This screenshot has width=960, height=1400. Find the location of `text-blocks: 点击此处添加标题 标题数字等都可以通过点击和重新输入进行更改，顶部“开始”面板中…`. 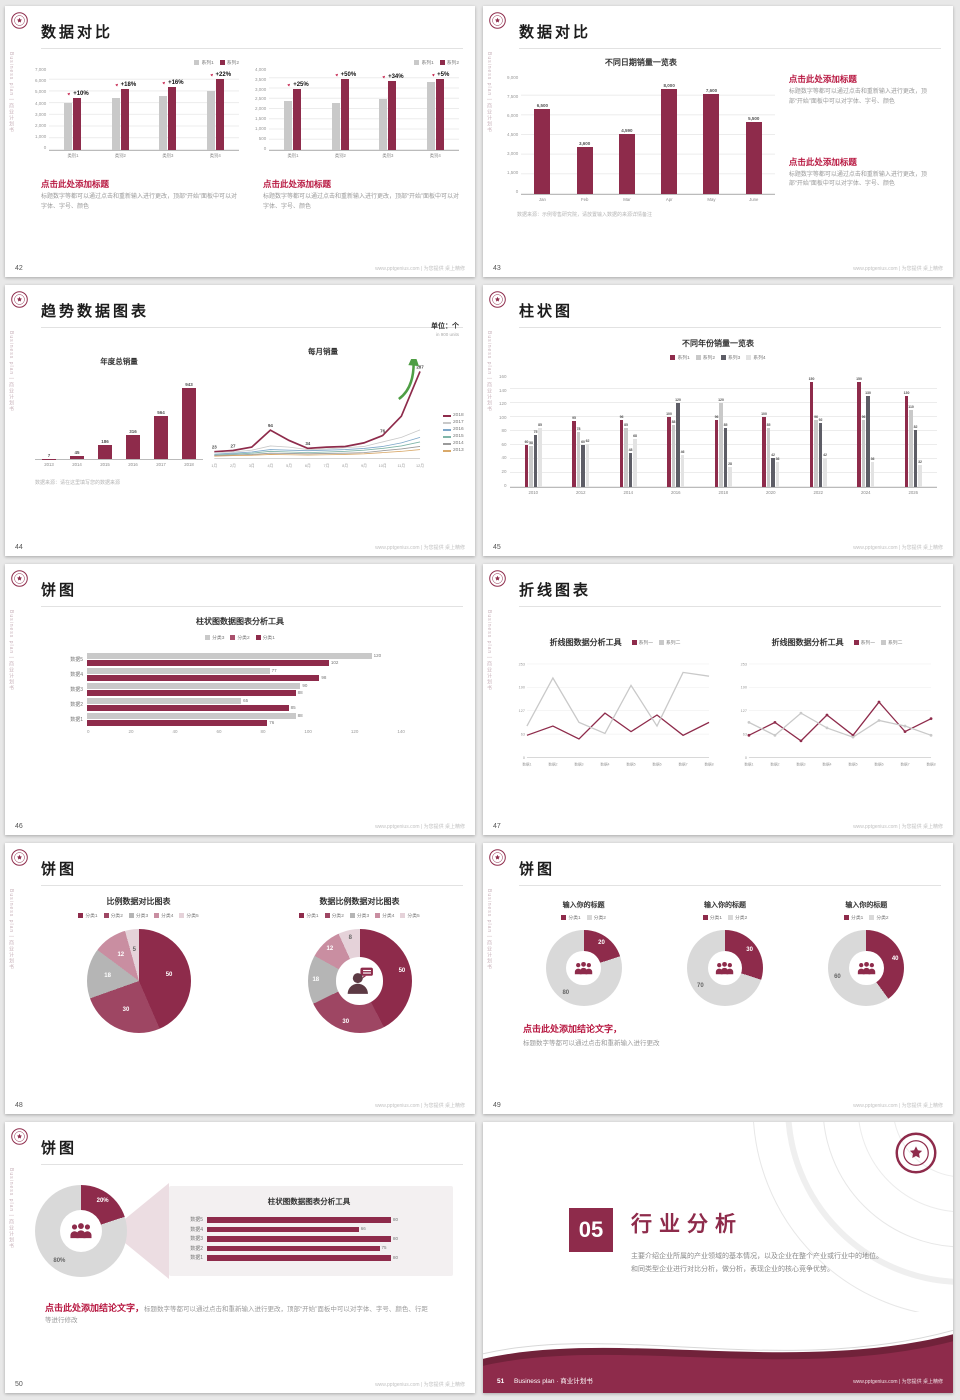

text-blocks: 点击此处添加标题 标题数字等都可以通过点击和重新输入进行更改，顶部“开始”面板中… is located at coordinates (250, 195).